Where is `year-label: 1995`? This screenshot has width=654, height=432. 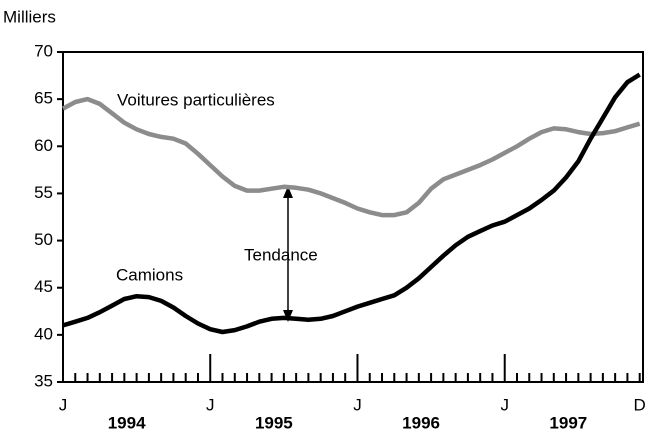 year-label: 1995 is located at coordinates (274, 422).